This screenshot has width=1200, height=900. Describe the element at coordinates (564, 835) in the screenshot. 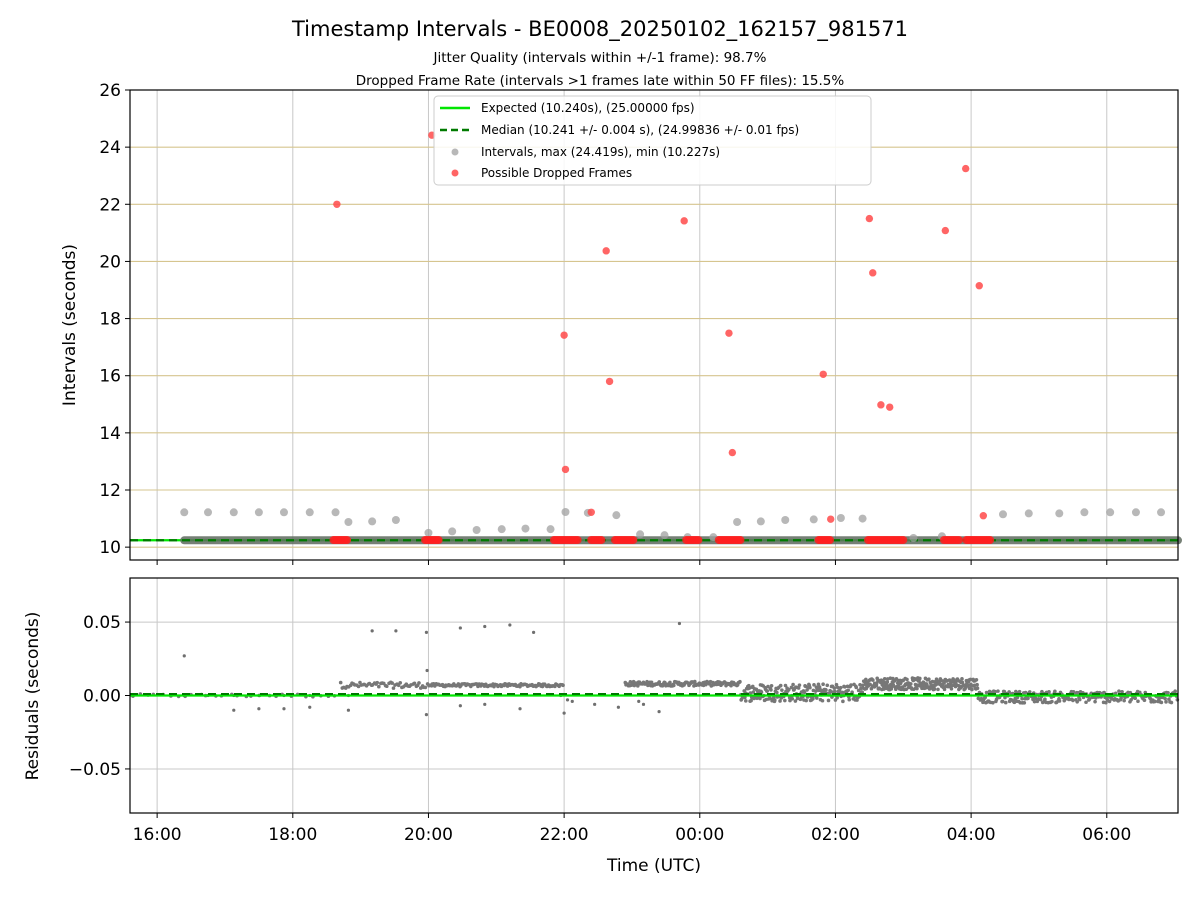

I see `residuals-x-tick-label: 22:00` at that location.